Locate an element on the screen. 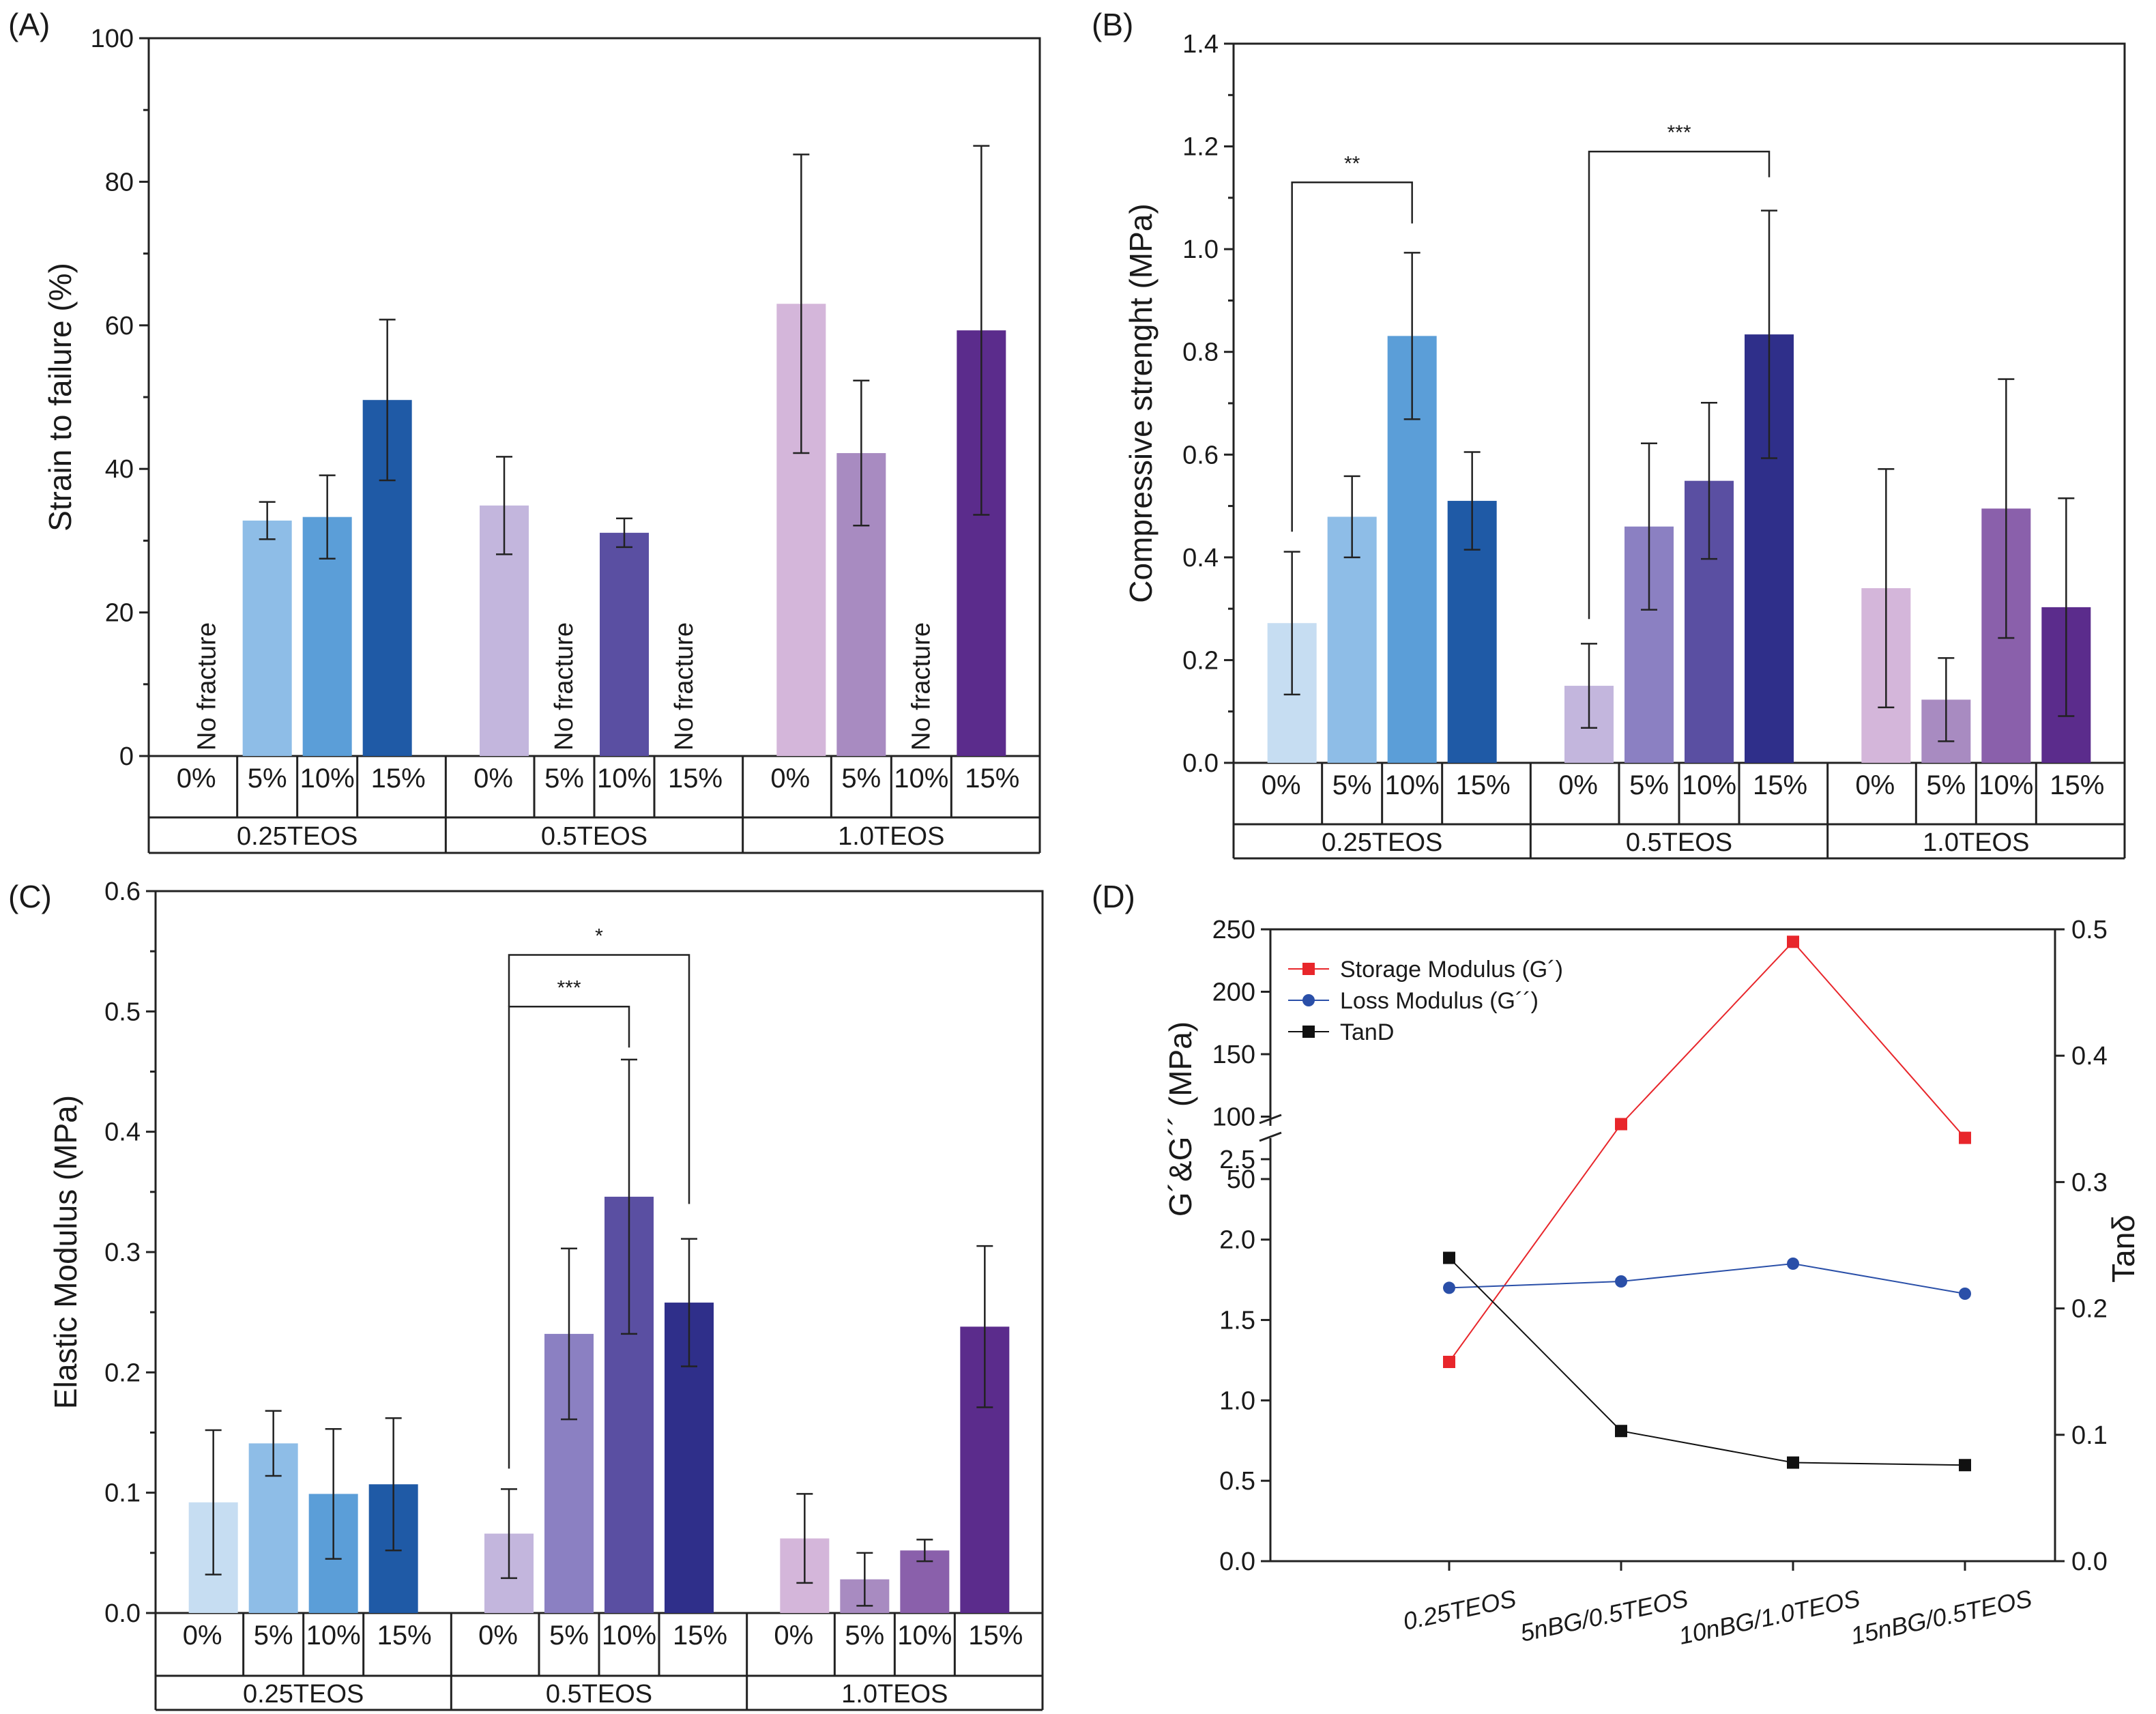 The image size is (2156, 1714). panel-label: (C) is located at coordinates (30, 897).